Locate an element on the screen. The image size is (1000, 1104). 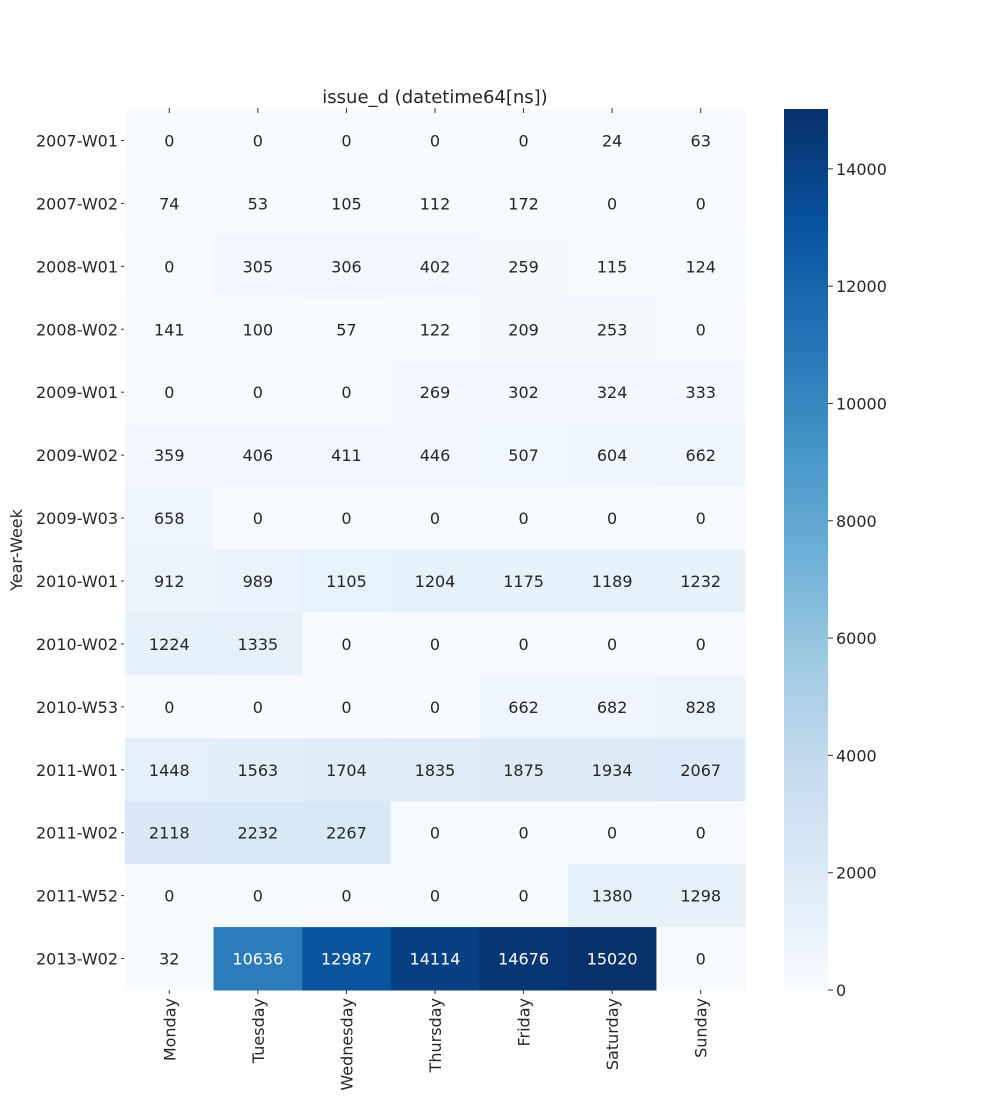
cell-label: 63 is located at coordinates (701, 140).